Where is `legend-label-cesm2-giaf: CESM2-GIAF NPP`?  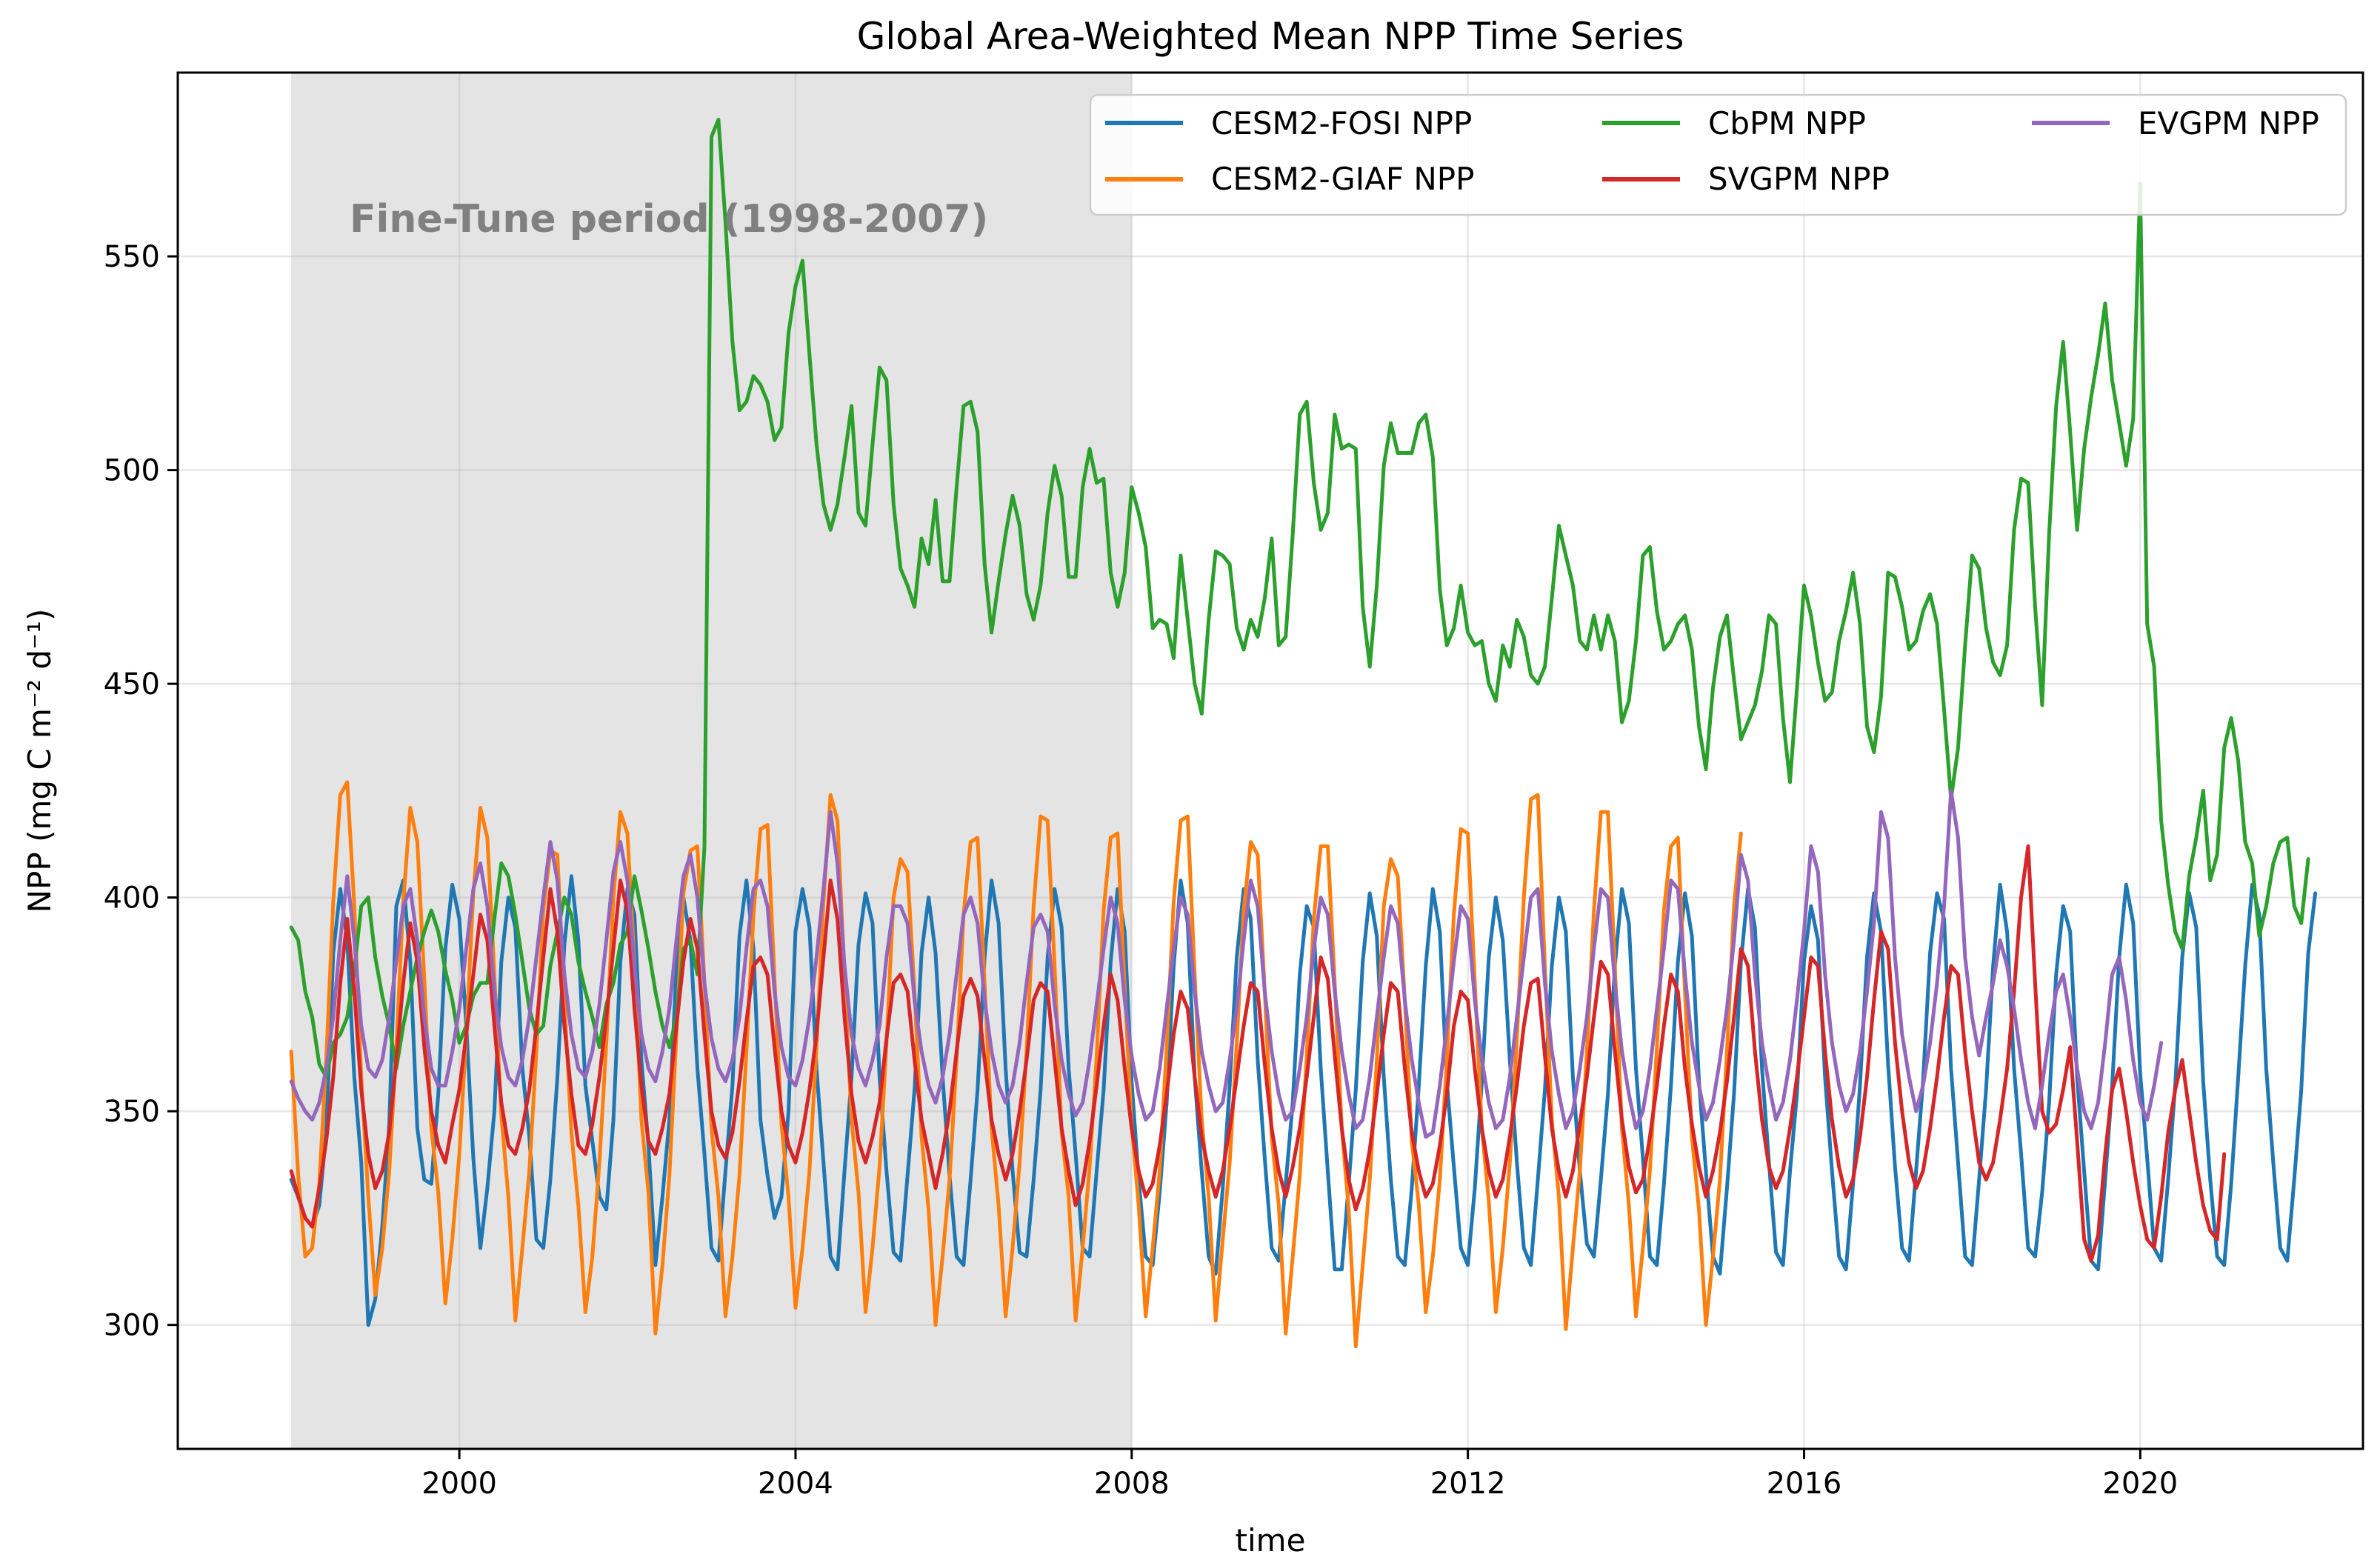
legend-label-cesm2-giaf: CESM2-GIAF NPP is located at coordinates (1342, 179).